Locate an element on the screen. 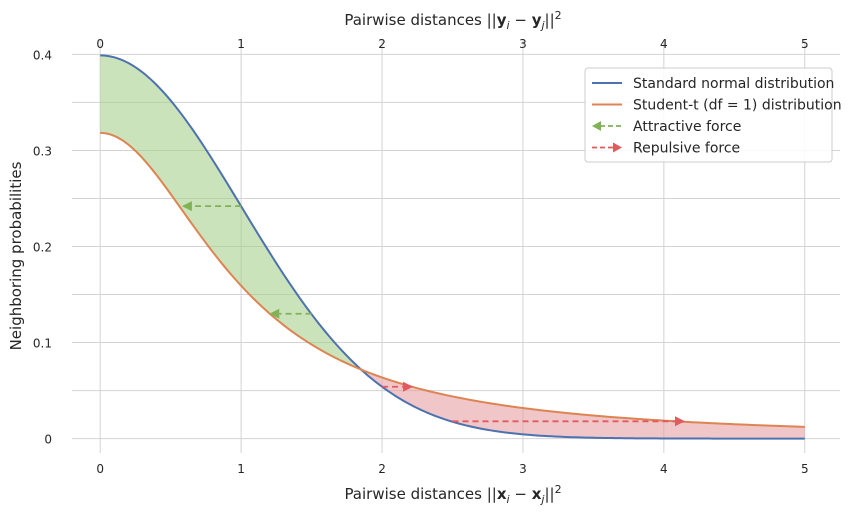  x-top-tick-label-4: 4 is located at coordinates (664, 44).